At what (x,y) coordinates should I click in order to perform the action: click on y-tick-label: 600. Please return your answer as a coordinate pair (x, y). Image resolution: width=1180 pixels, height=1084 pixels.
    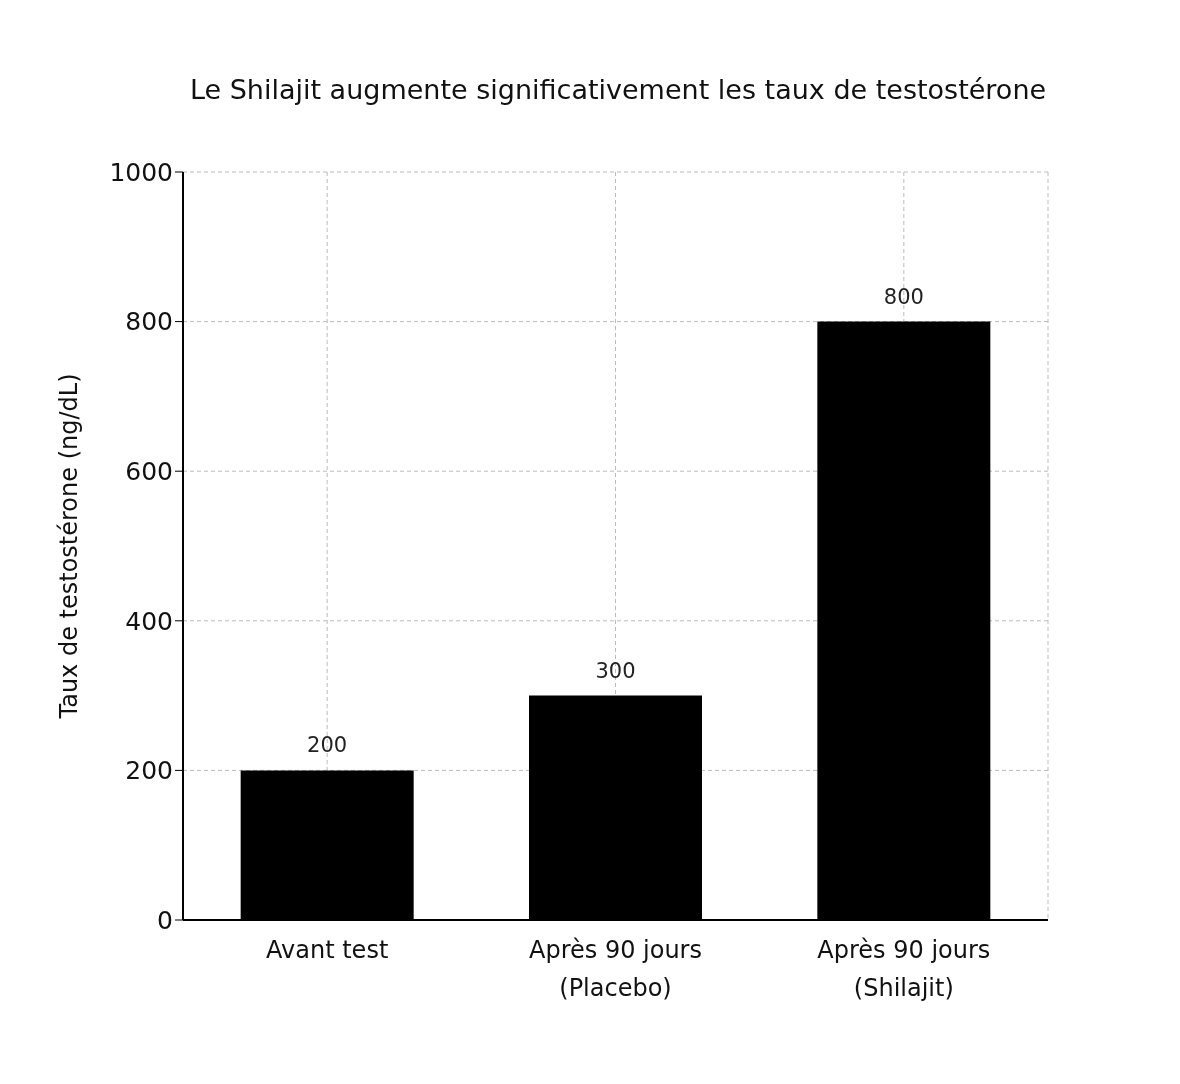
    Looking at the image, I should click on (149, 472).